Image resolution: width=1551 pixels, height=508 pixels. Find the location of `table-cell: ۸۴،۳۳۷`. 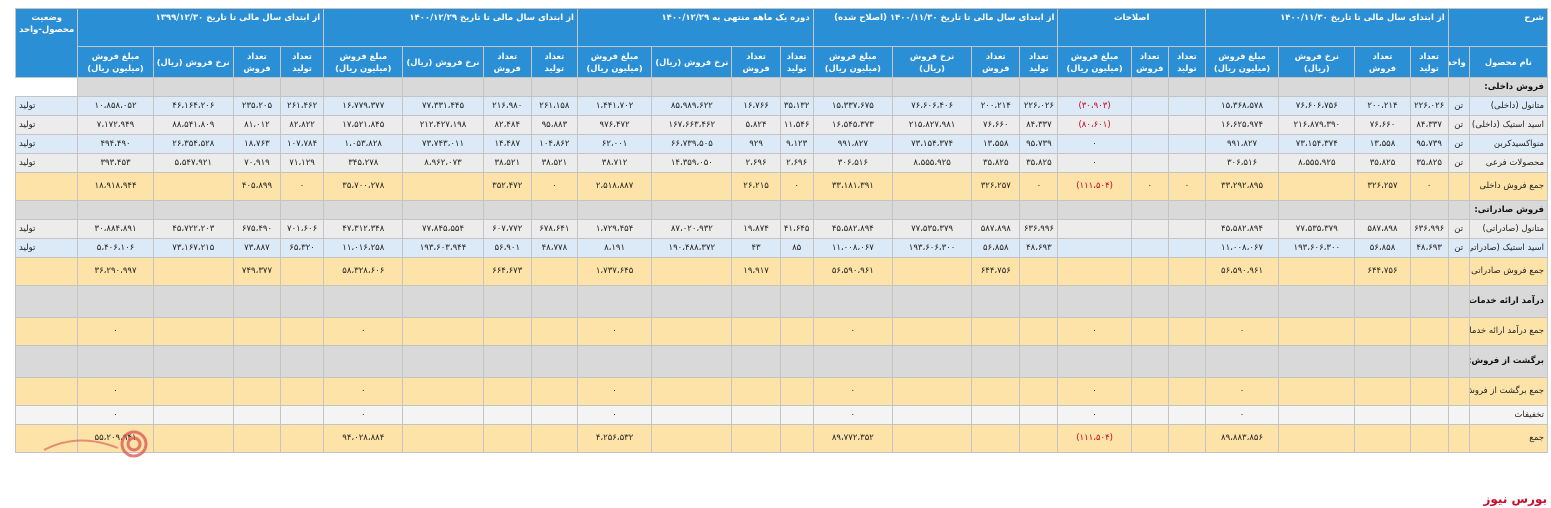

table-cell: ۸۴،۳۳۷ is located at coordinates (1429, 125).